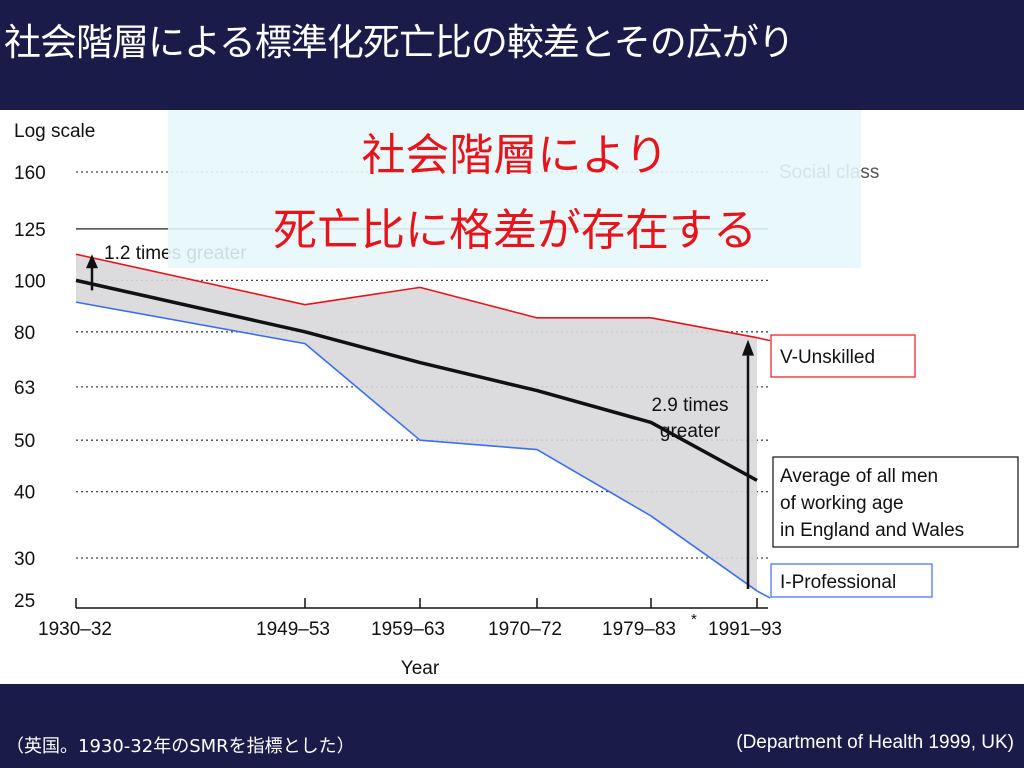 This screenshot has height=768, width=1024. What do you see at coordinates (54, 131) in the screenshot?
I see `y-axis-title: Log scale` at bounding box center [54, 131].